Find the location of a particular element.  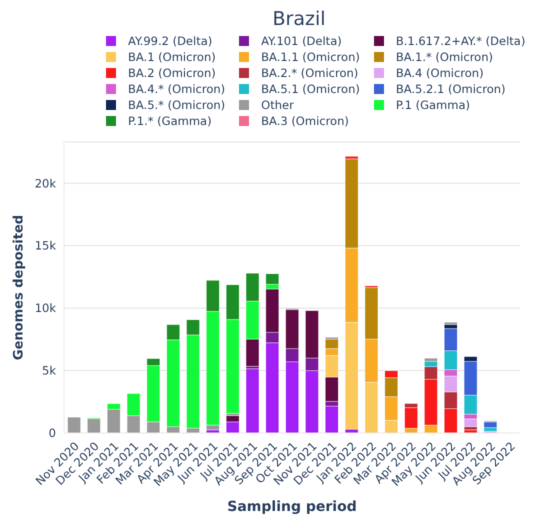

y-tick-label: 0 is located at coordinates (52, 433).